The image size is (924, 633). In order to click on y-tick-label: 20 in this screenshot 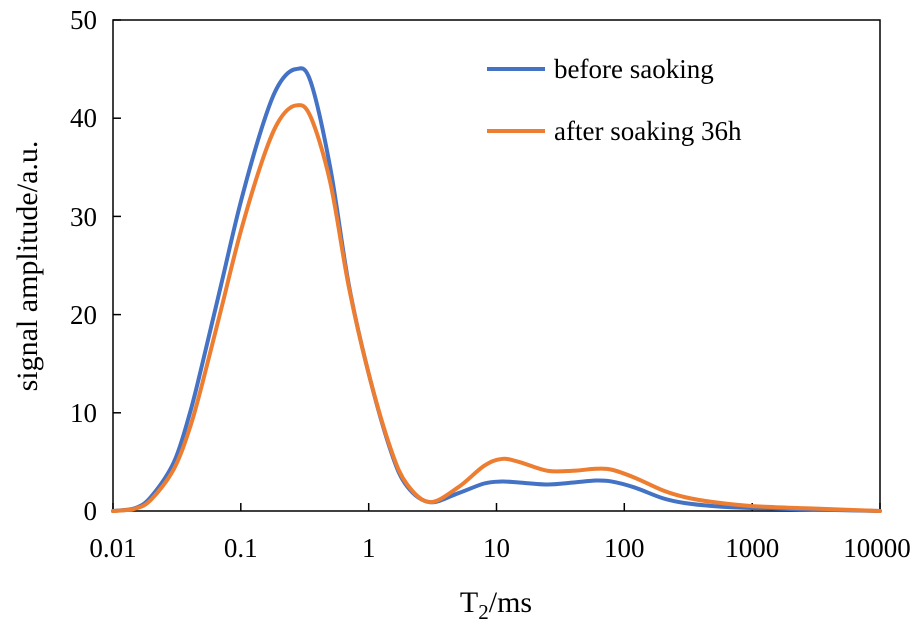, I will do `click(83, 315)`.